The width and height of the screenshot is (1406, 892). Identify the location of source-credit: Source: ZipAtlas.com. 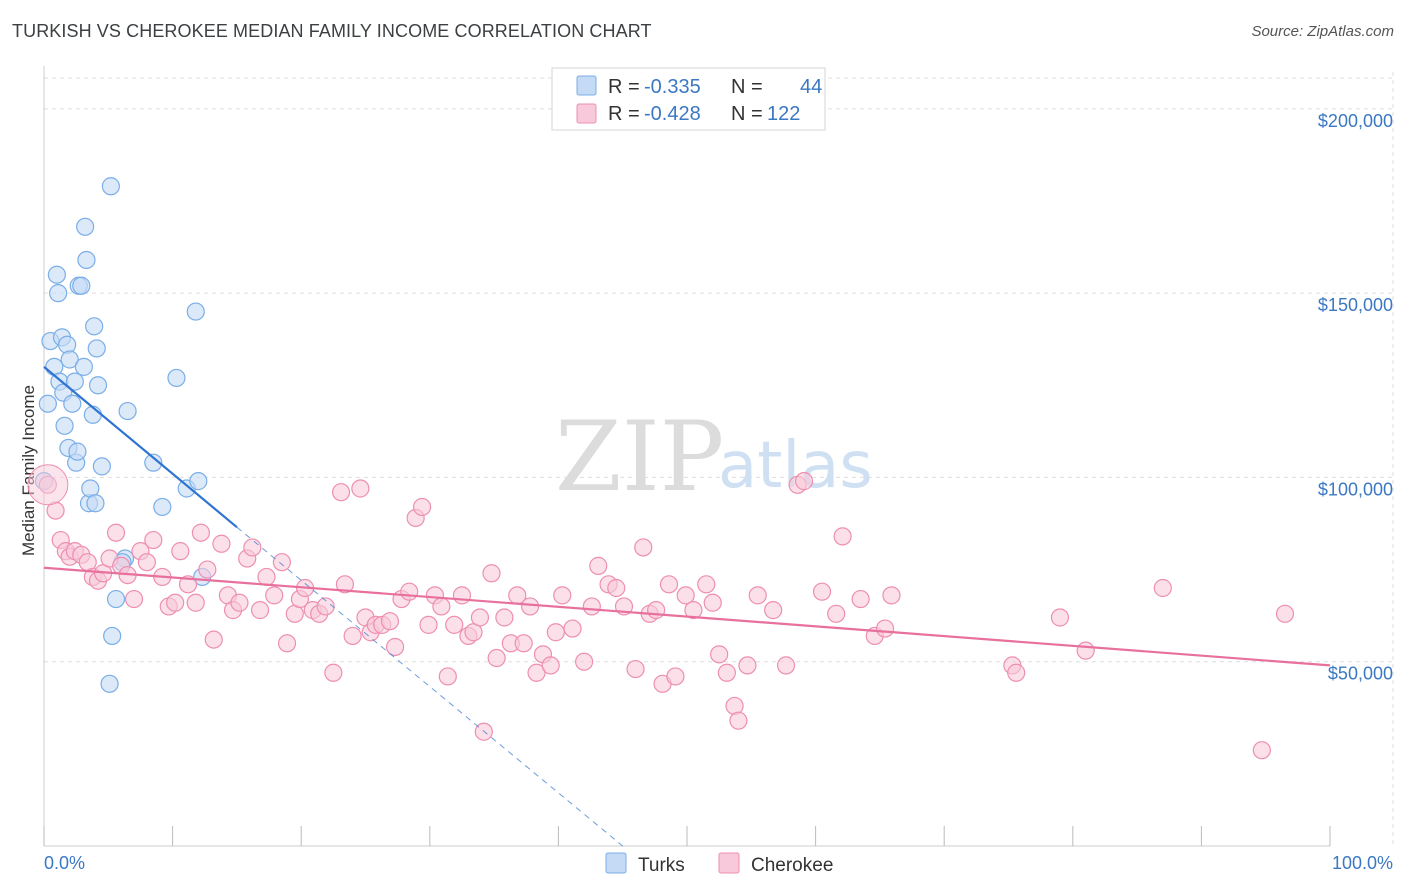
(1322, 31).